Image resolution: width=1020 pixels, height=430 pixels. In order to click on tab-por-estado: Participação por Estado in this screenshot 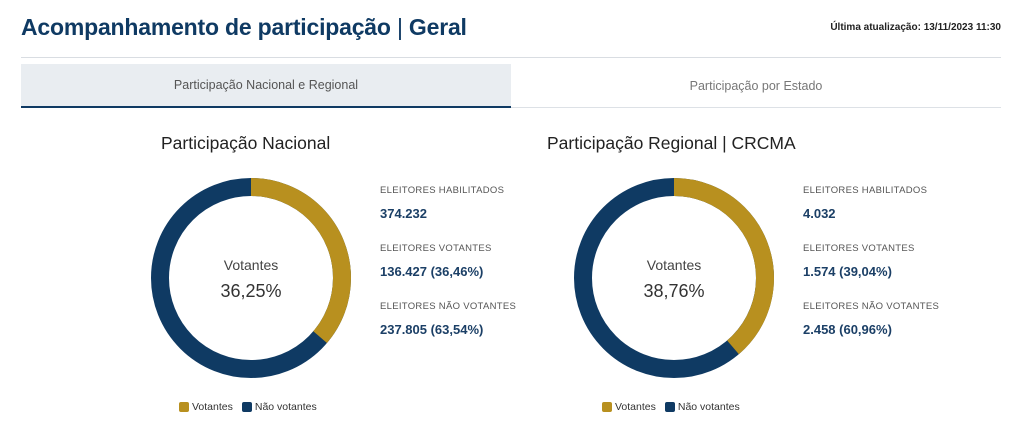, I will do `click(756, 85)`.